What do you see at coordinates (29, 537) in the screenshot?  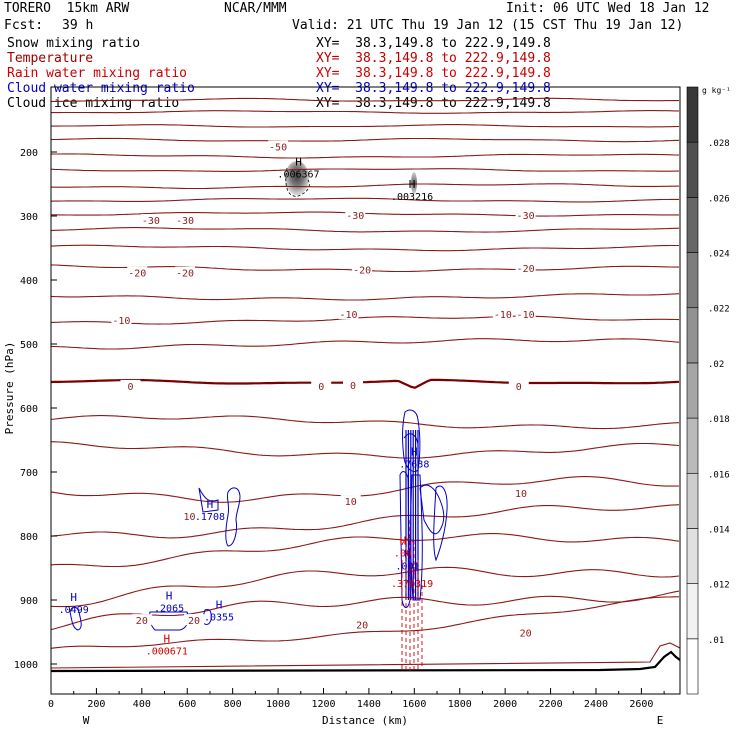 I see `y-tick-label: 800` at bounding box center [29, 537].